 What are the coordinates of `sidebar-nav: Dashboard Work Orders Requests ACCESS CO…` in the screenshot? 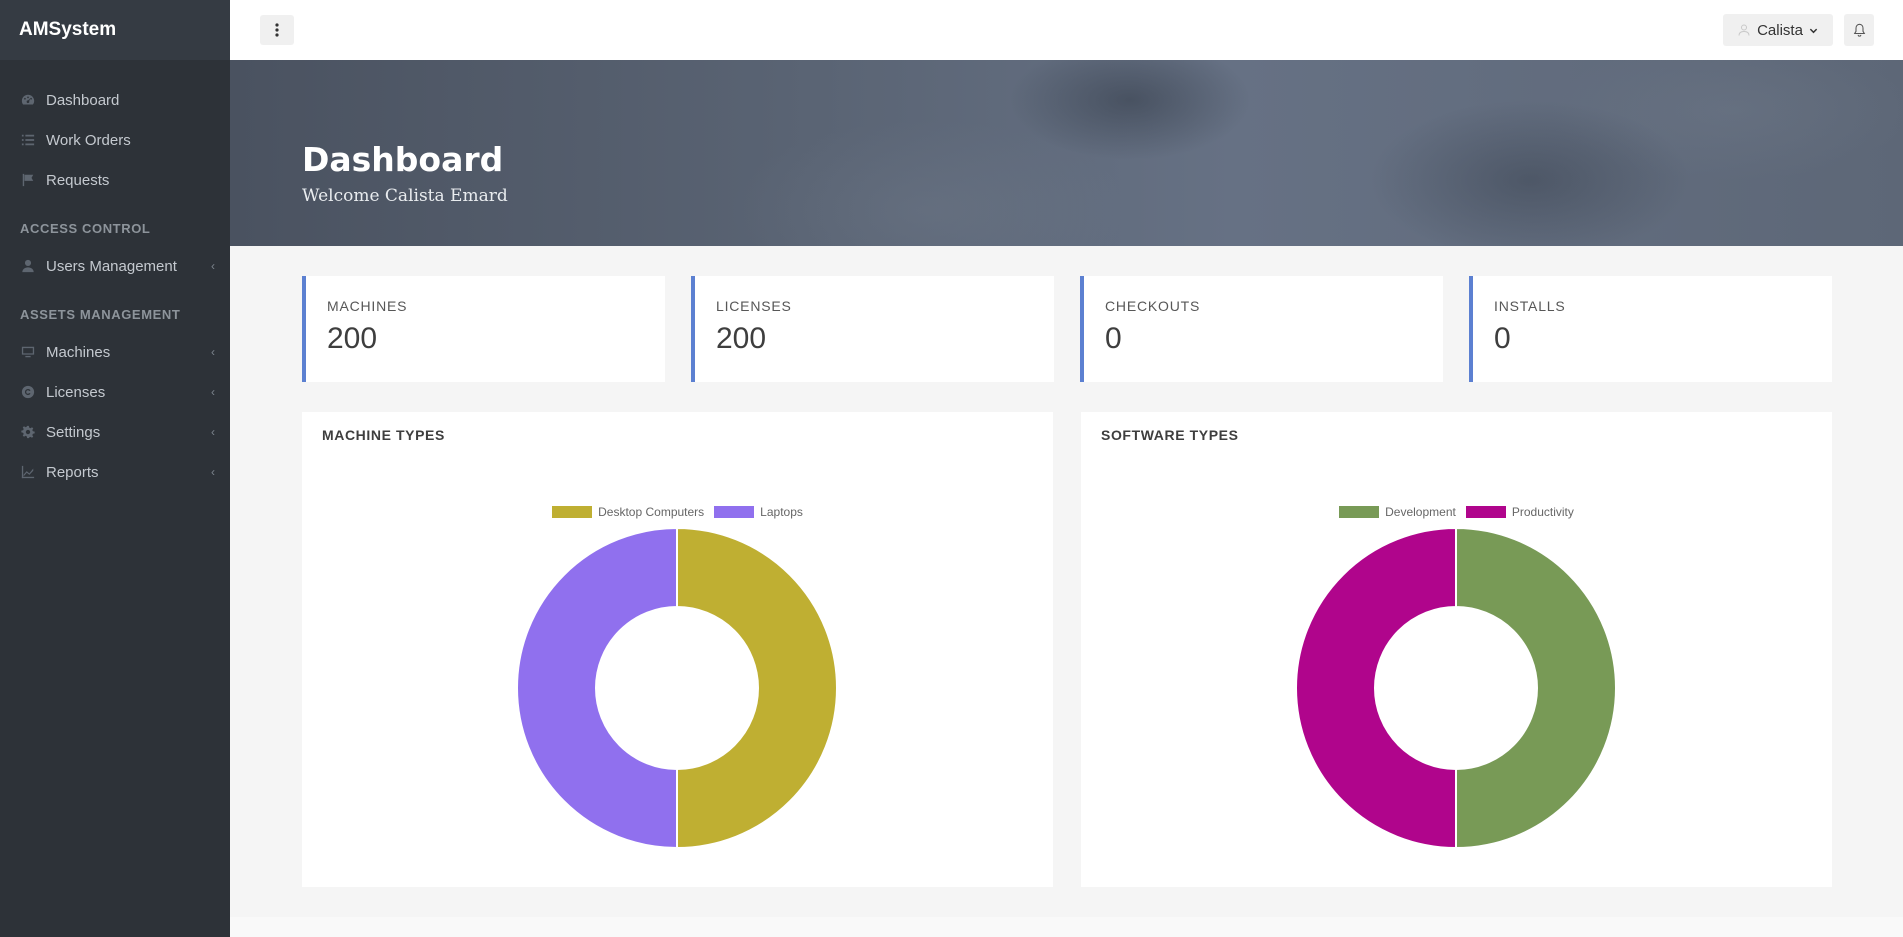 It's located at (115, 276).